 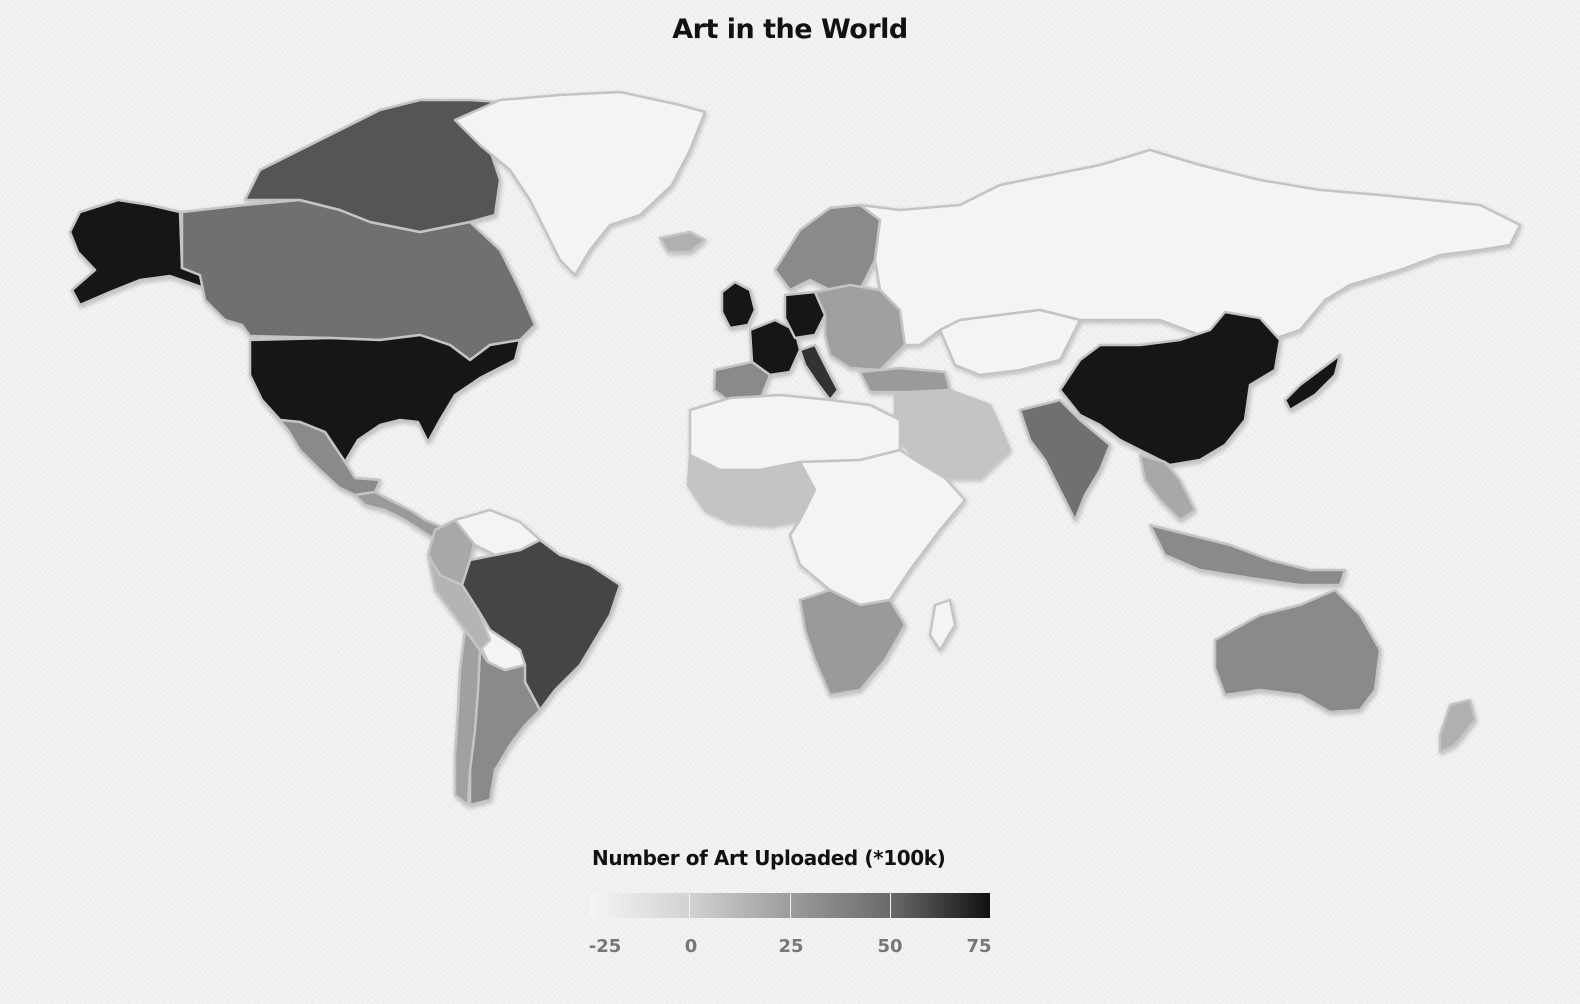 I want to click on legend-tick-label: 75, so click(x=979, y=946).